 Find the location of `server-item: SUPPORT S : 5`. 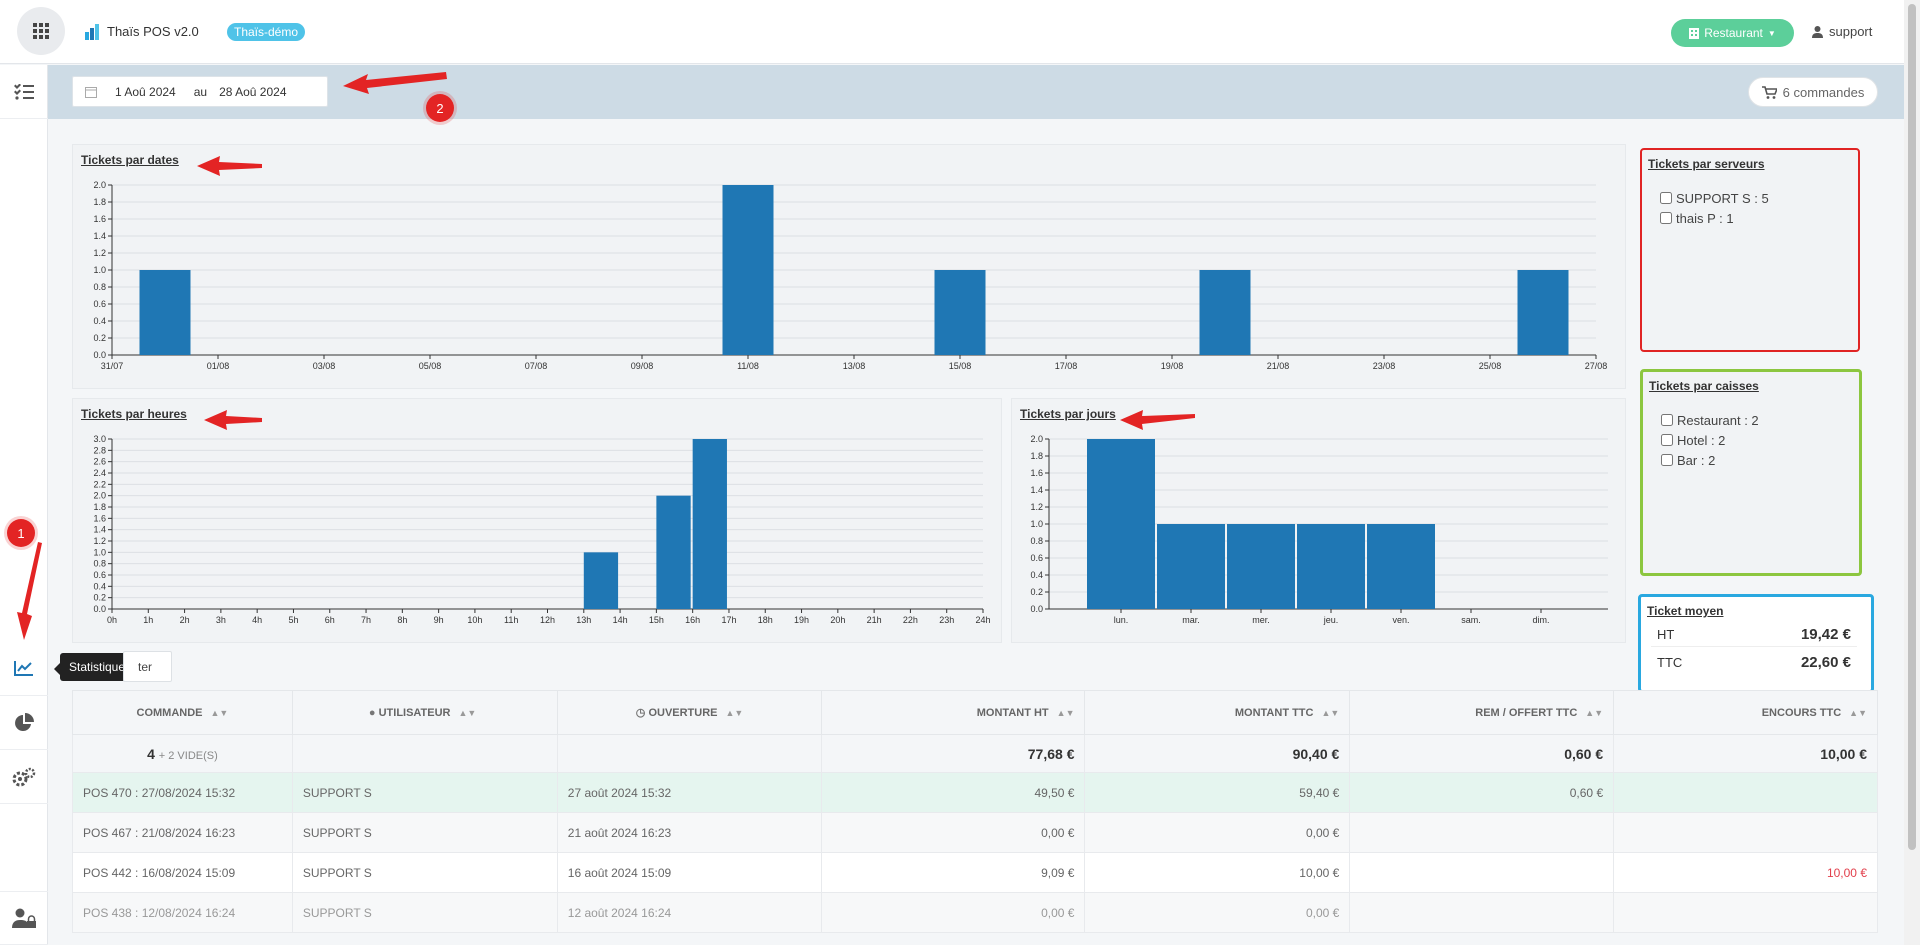

server-item: SUPPORT S : 5 is located at coordinates (1714, 198).